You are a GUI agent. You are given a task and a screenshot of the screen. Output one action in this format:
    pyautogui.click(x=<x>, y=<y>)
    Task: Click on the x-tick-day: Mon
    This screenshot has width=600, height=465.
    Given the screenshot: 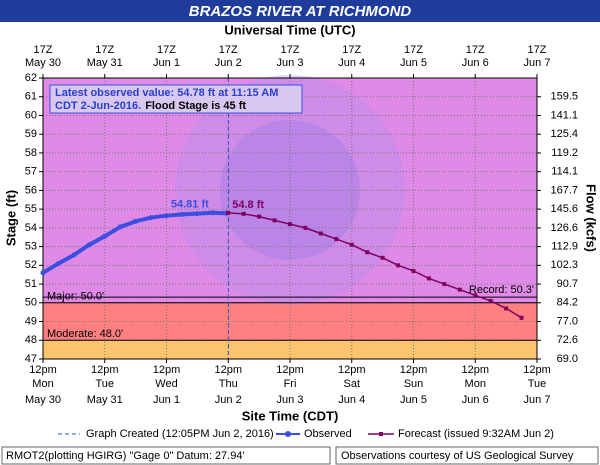 What is the action you would take?
    pyautogui.click(x=475, y=384)
    